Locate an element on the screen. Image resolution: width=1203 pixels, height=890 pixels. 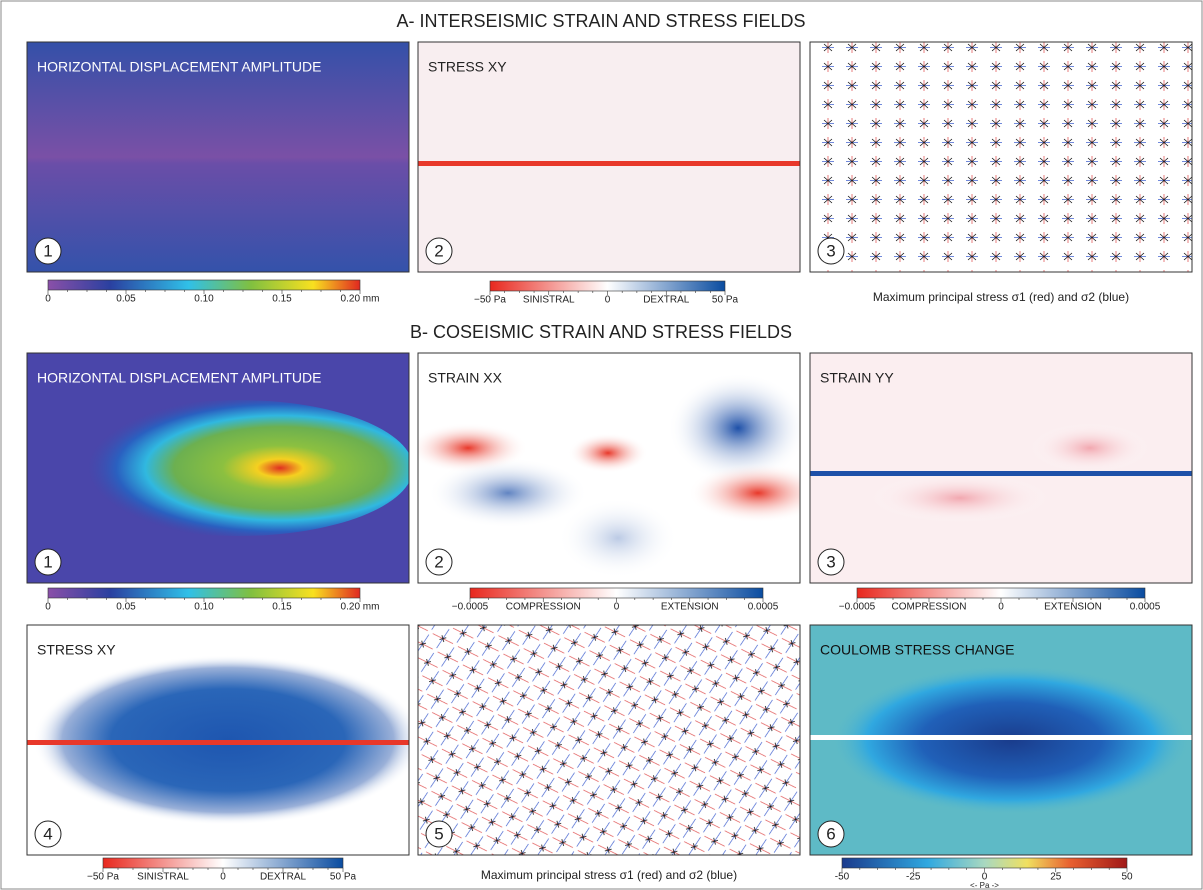
panel-label: COULOMB STRESS CHANGE is located at coordinates (917, 650).